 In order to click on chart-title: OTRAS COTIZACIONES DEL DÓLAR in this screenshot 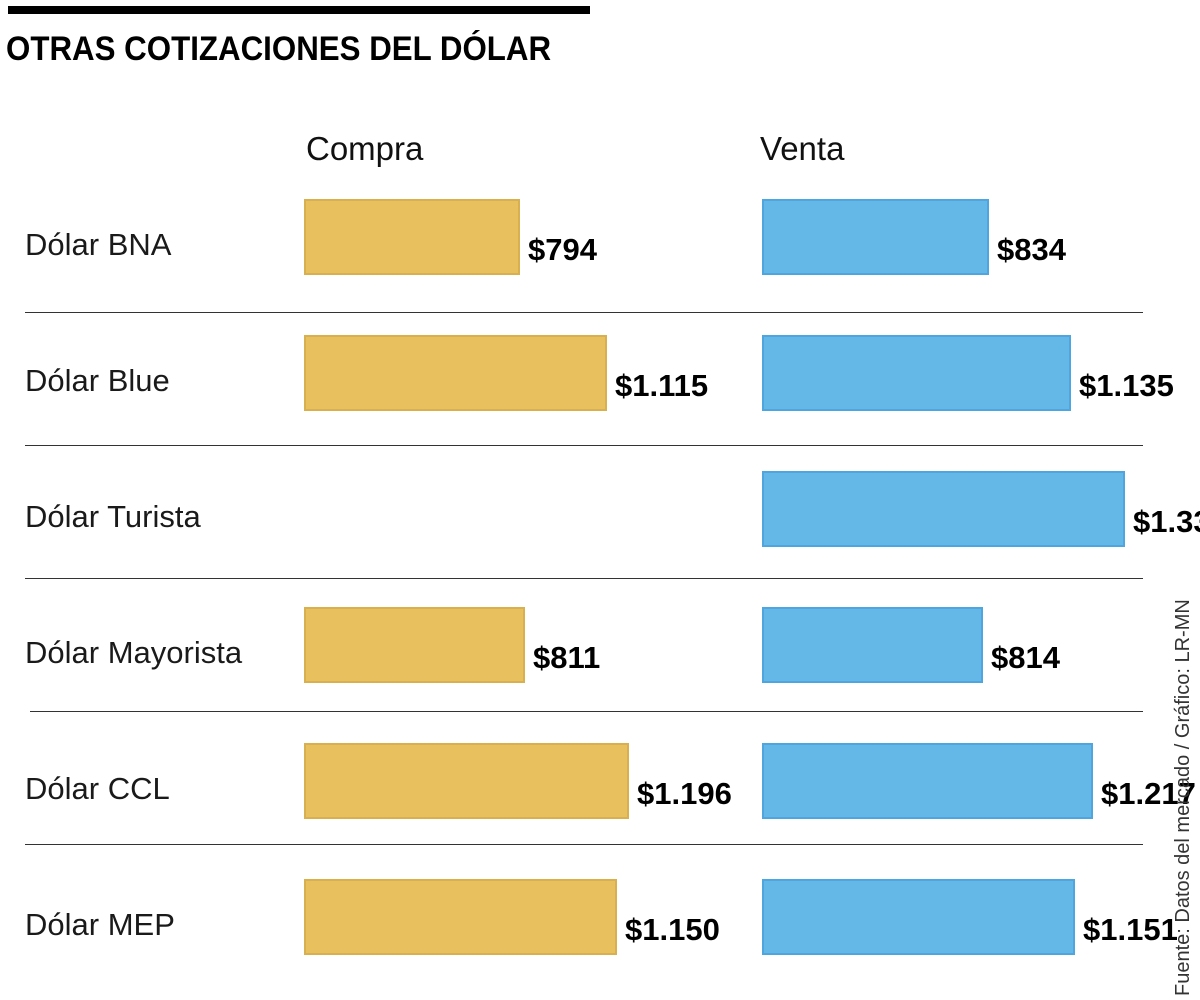, I will do `click(279, 49)`.